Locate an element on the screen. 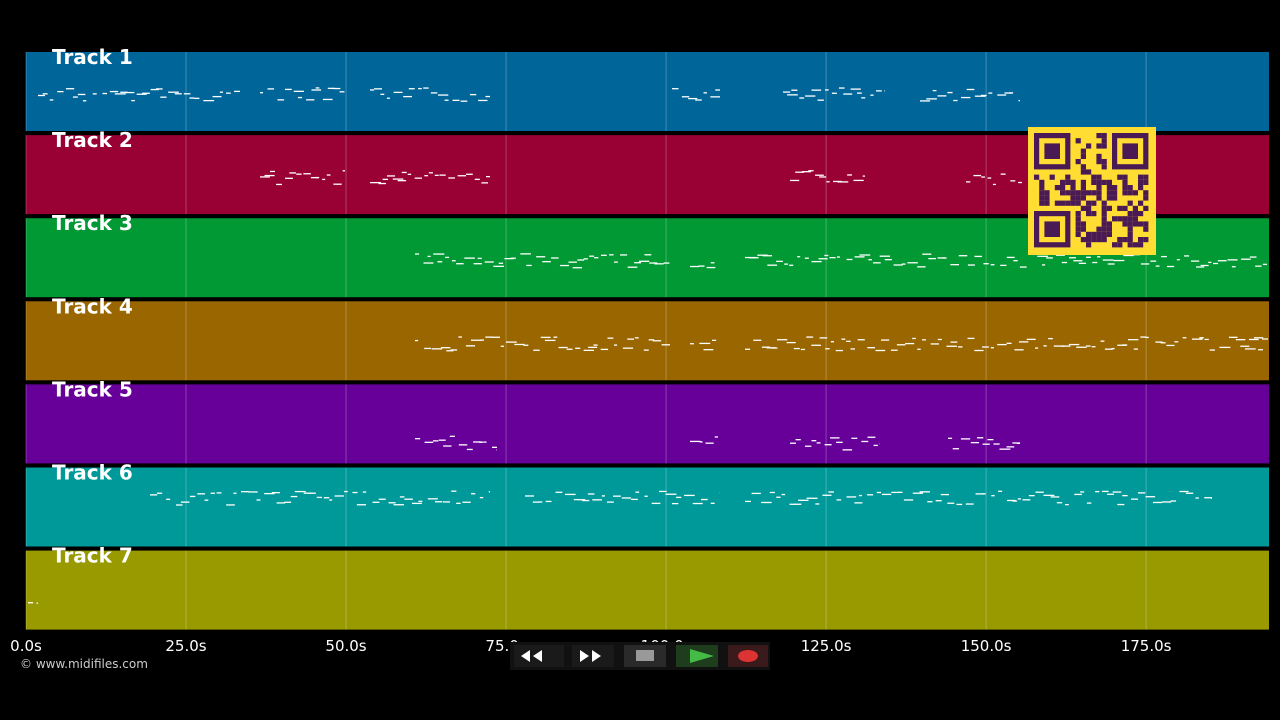  track-name: Track 7 is located at coordinates (92, 556).